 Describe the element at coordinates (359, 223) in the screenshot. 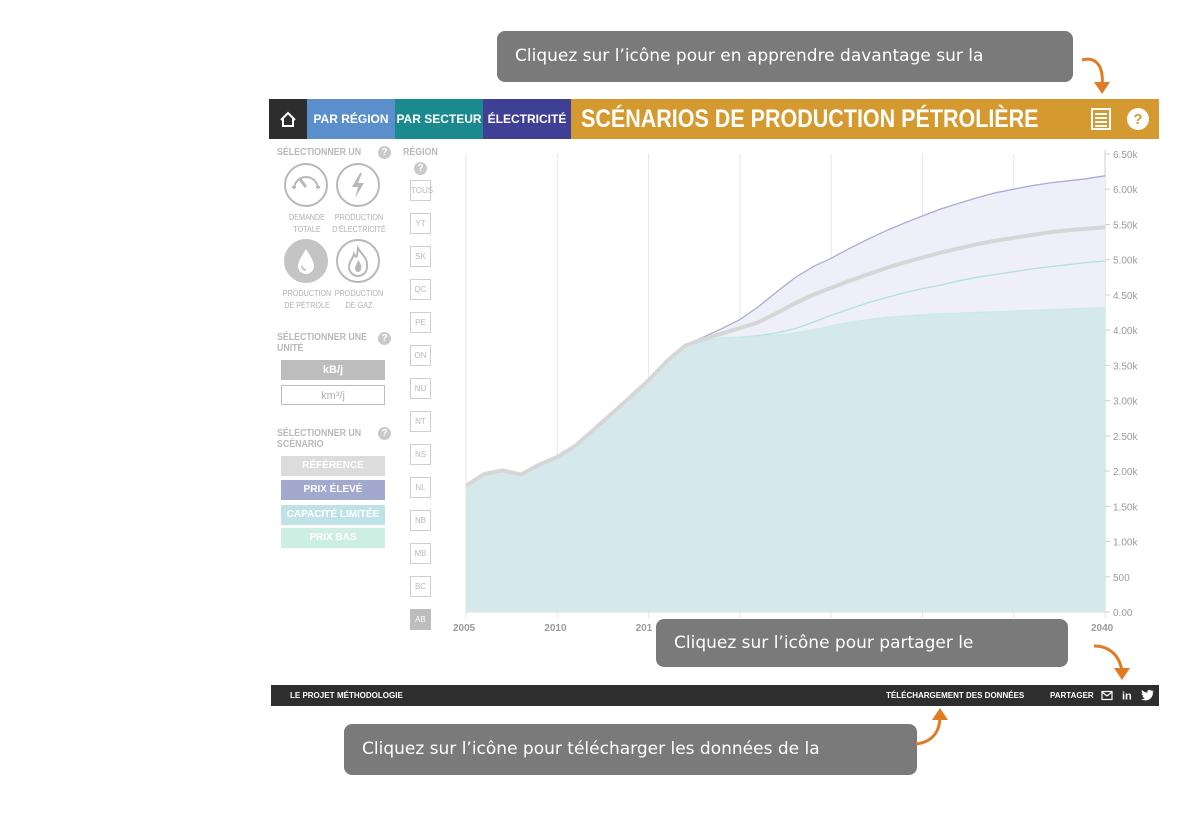

I see `product-caption: PRODUCTION D’ÉLECTRICITÉ` at that location.